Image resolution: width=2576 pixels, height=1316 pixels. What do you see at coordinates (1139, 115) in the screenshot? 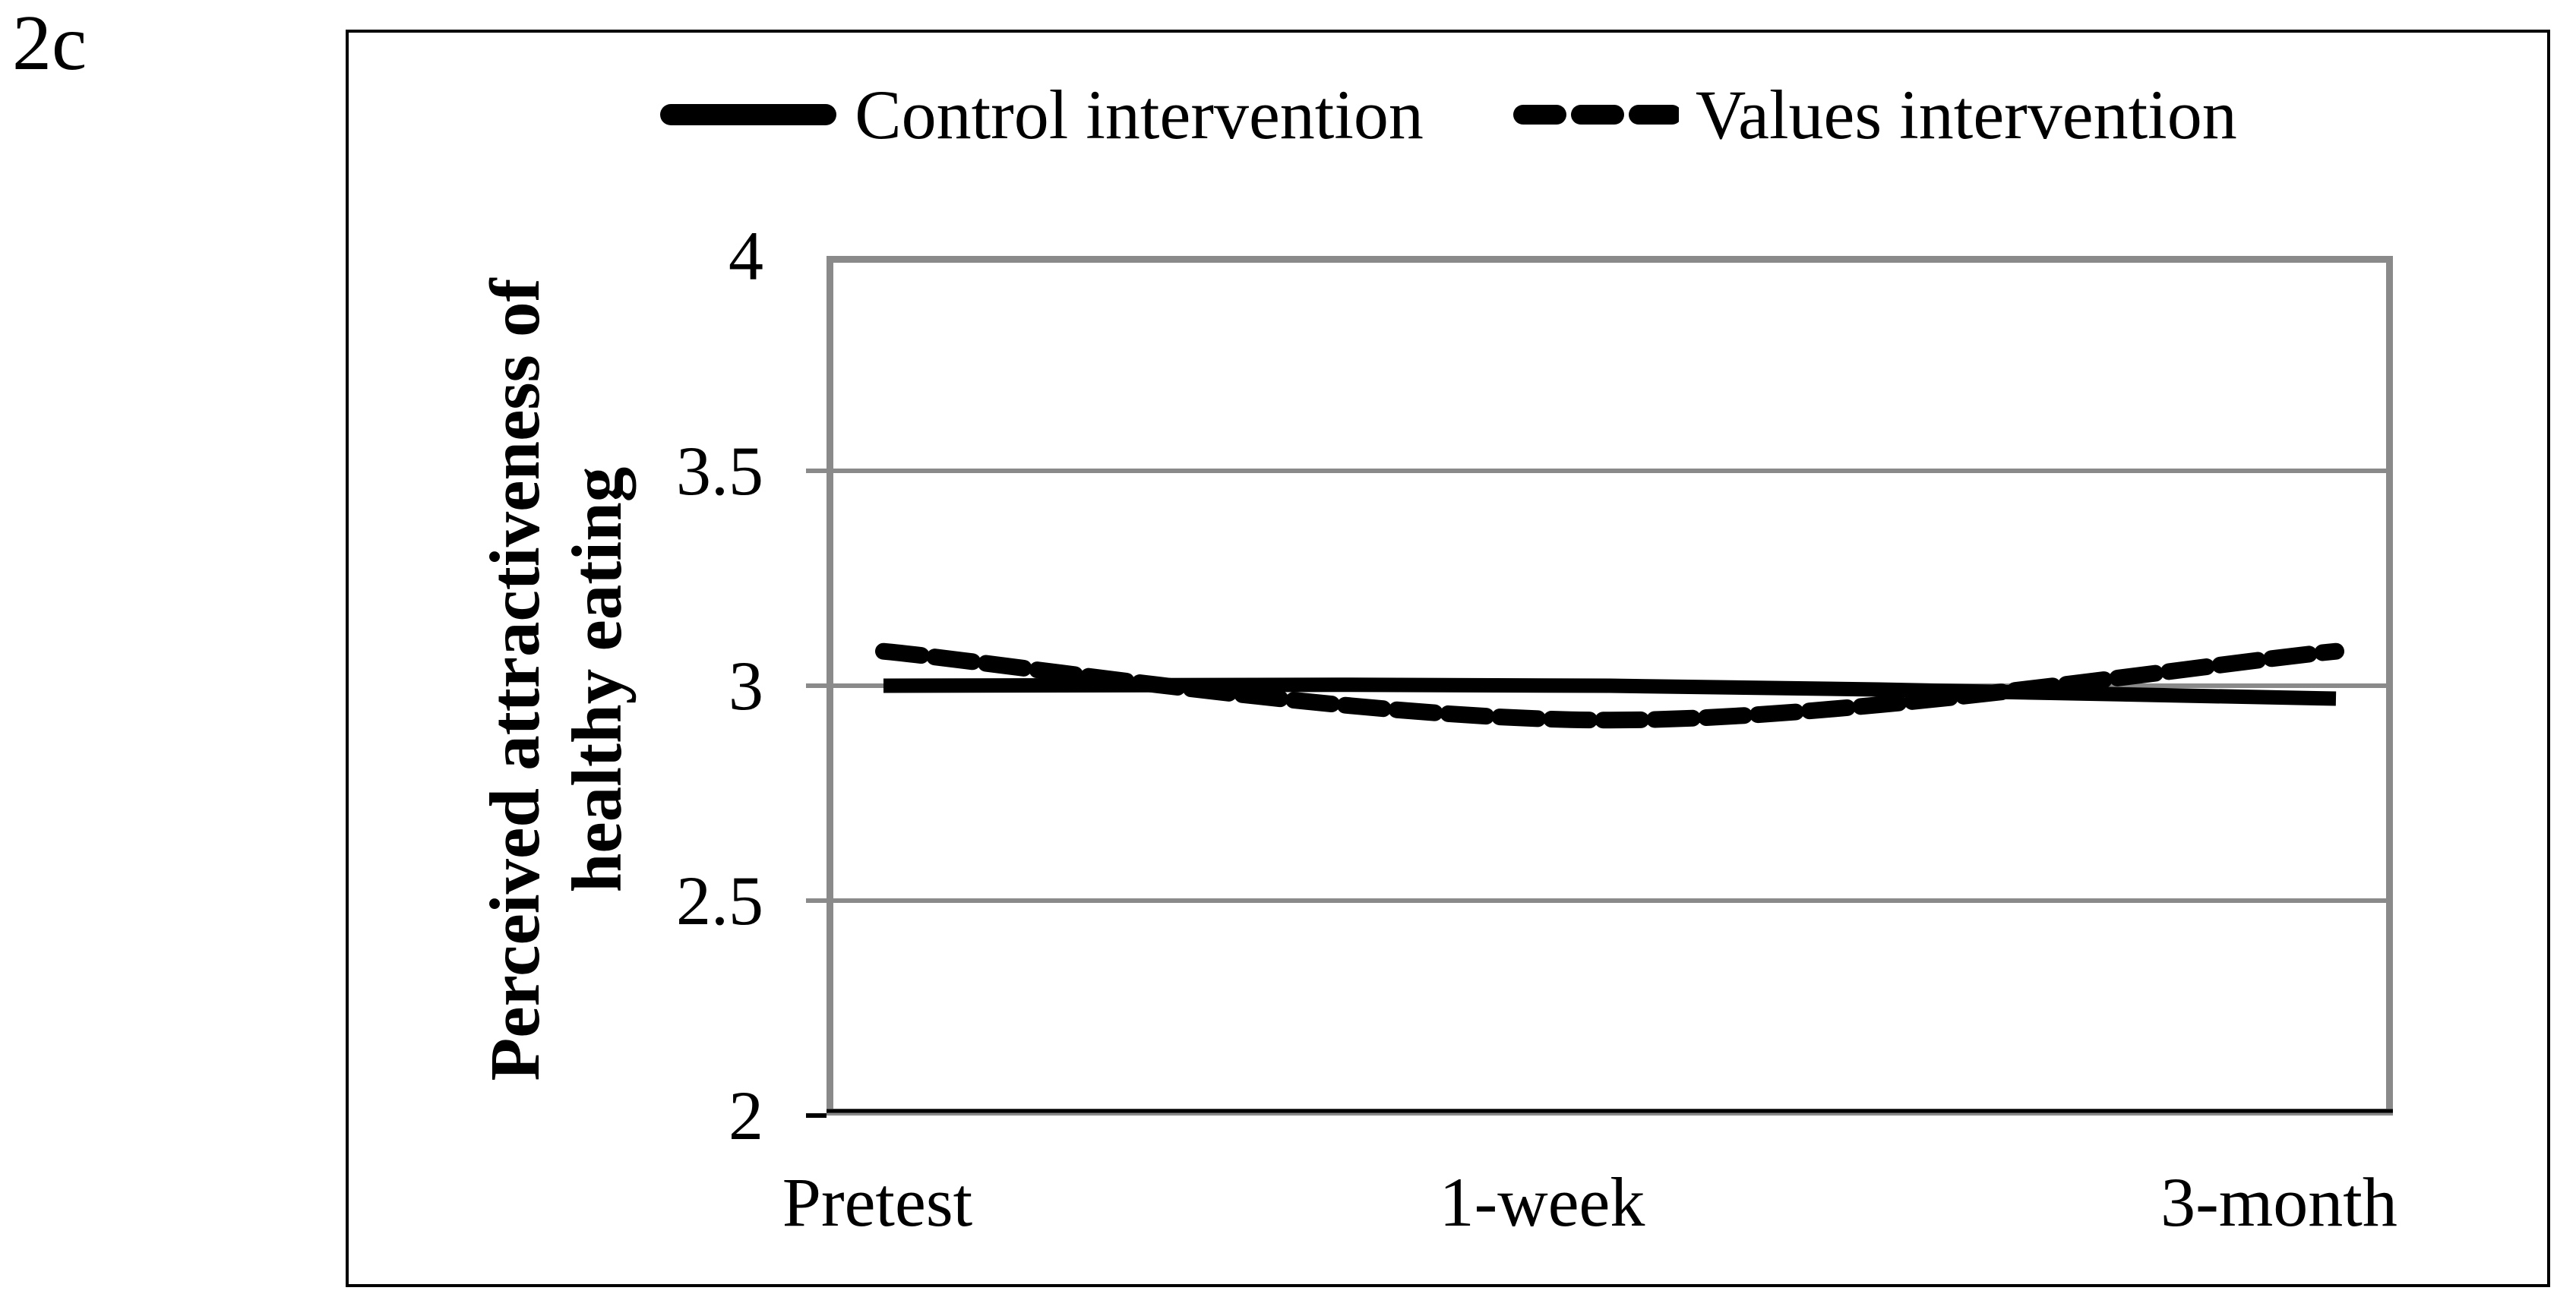
I see `legend-label-control: Control intervention` at bounding box center [1139, 115].